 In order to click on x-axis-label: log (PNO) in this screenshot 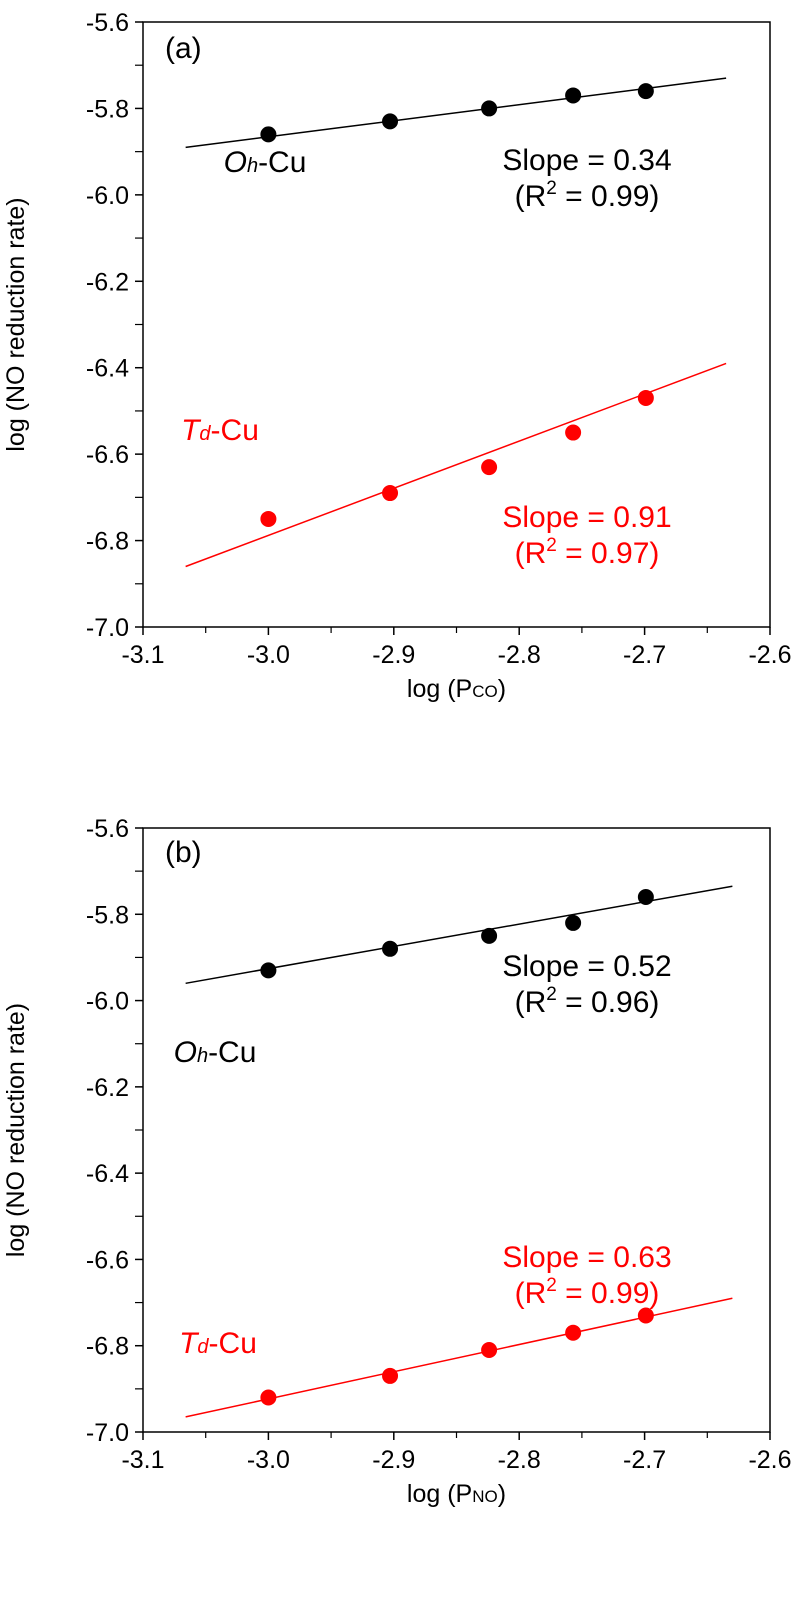, I will do `click(456, 1494)`.